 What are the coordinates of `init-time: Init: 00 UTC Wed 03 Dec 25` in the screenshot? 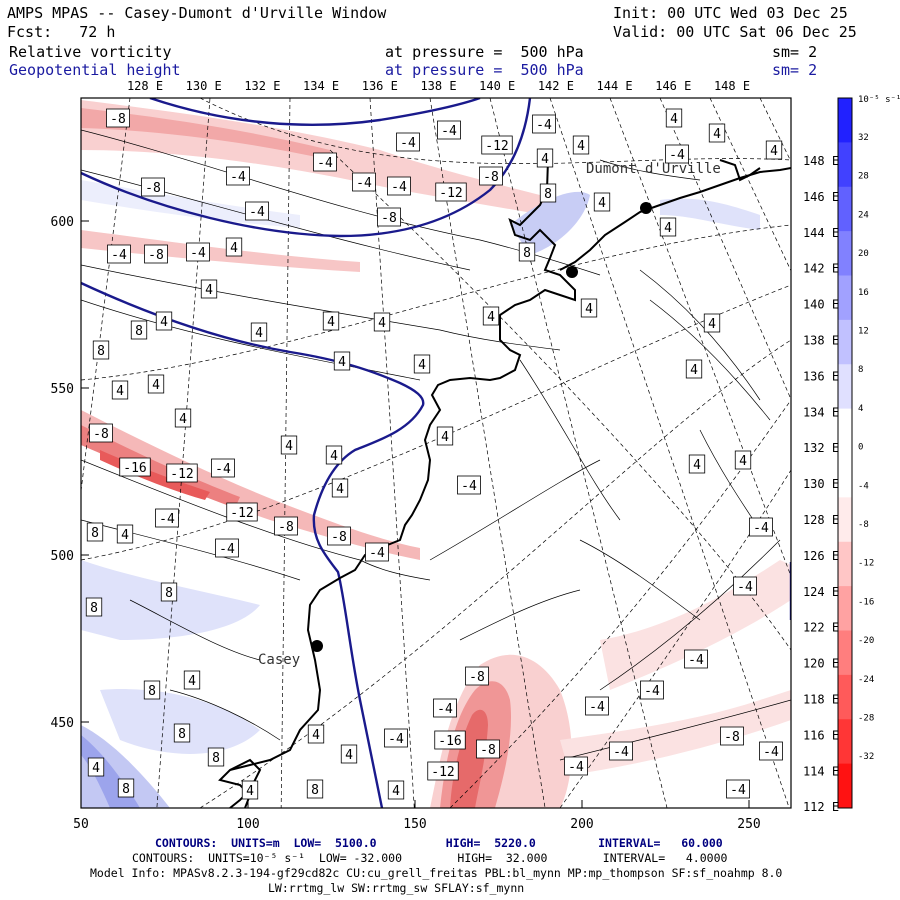 It's located at (730, 13).